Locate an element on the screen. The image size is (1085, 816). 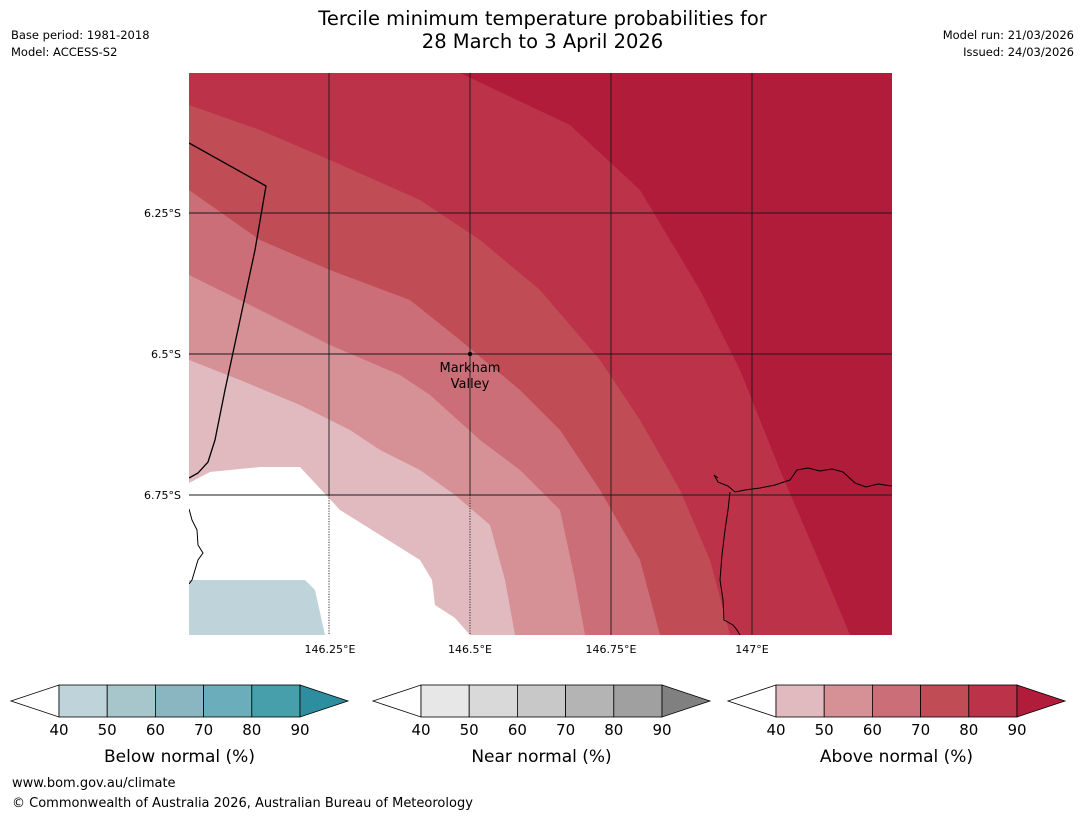
website-link: www.bom.gov.au/climate is located at coordinates (94, 783).